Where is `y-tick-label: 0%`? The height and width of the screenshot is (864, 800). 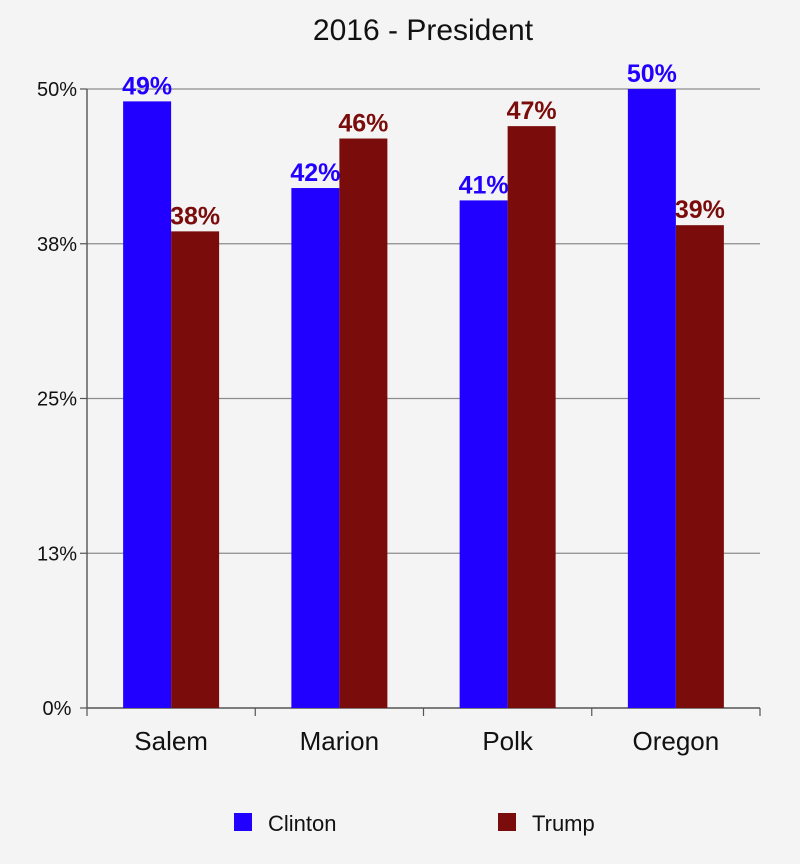 y-tick-label: 0% is located at coordinates (57, 709).